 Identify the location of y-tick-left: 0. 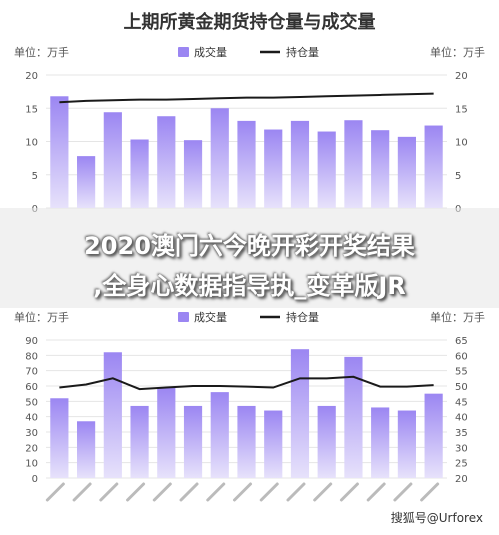
(35, 479).